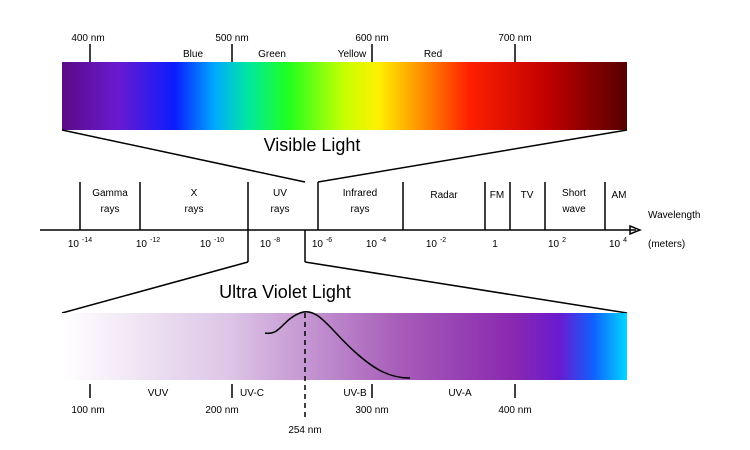 Image resolution: width=750 pixels, height=450 pixels. What do you see at coordinates (383, 240) in the screenshot?
I see `scale-exponent: -4` at bounding box center [383, 240].